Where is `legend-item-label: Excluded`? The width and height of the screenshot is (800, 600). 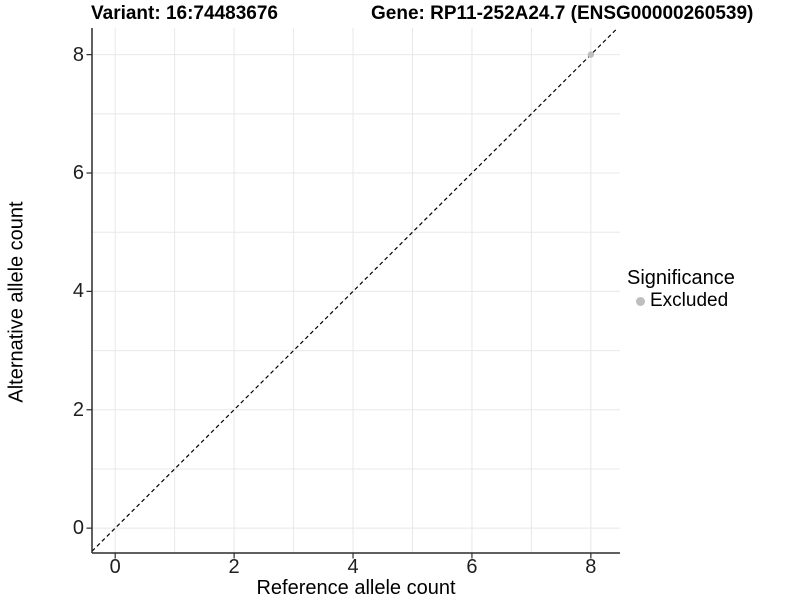
legend-item-label: Excluded is located at coordinates (689, 300).